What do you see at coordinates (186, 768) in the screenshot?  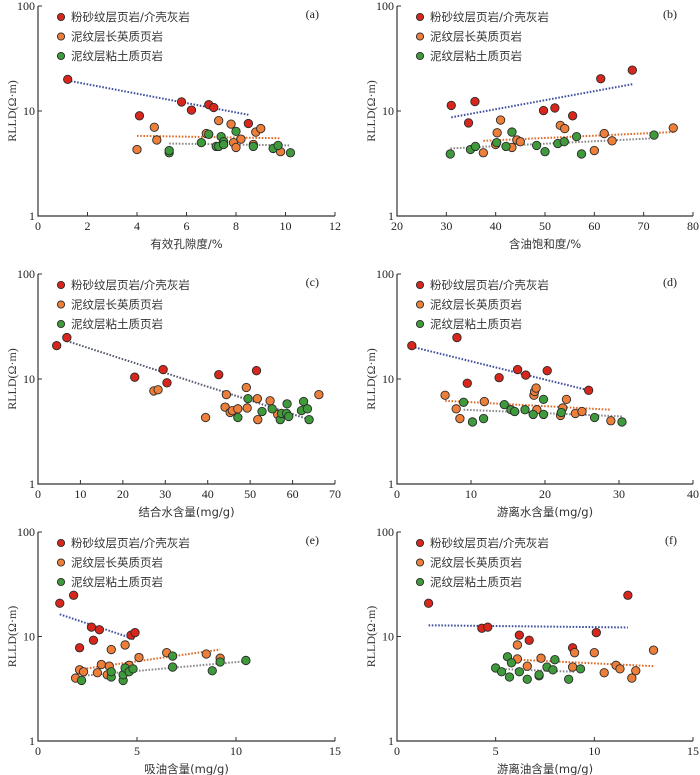 I see `x-axis-label: 吸油含量(mg/g)` at bounding box center [186, 768].